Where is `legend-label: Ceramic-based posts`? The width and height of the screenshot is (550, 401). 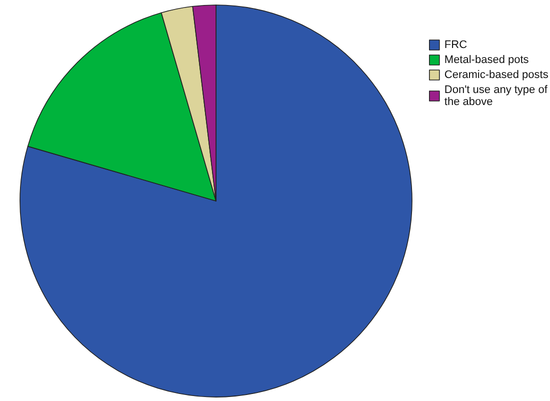
legend-label: Ceramic-based posts is located at coordinates (496, 75).